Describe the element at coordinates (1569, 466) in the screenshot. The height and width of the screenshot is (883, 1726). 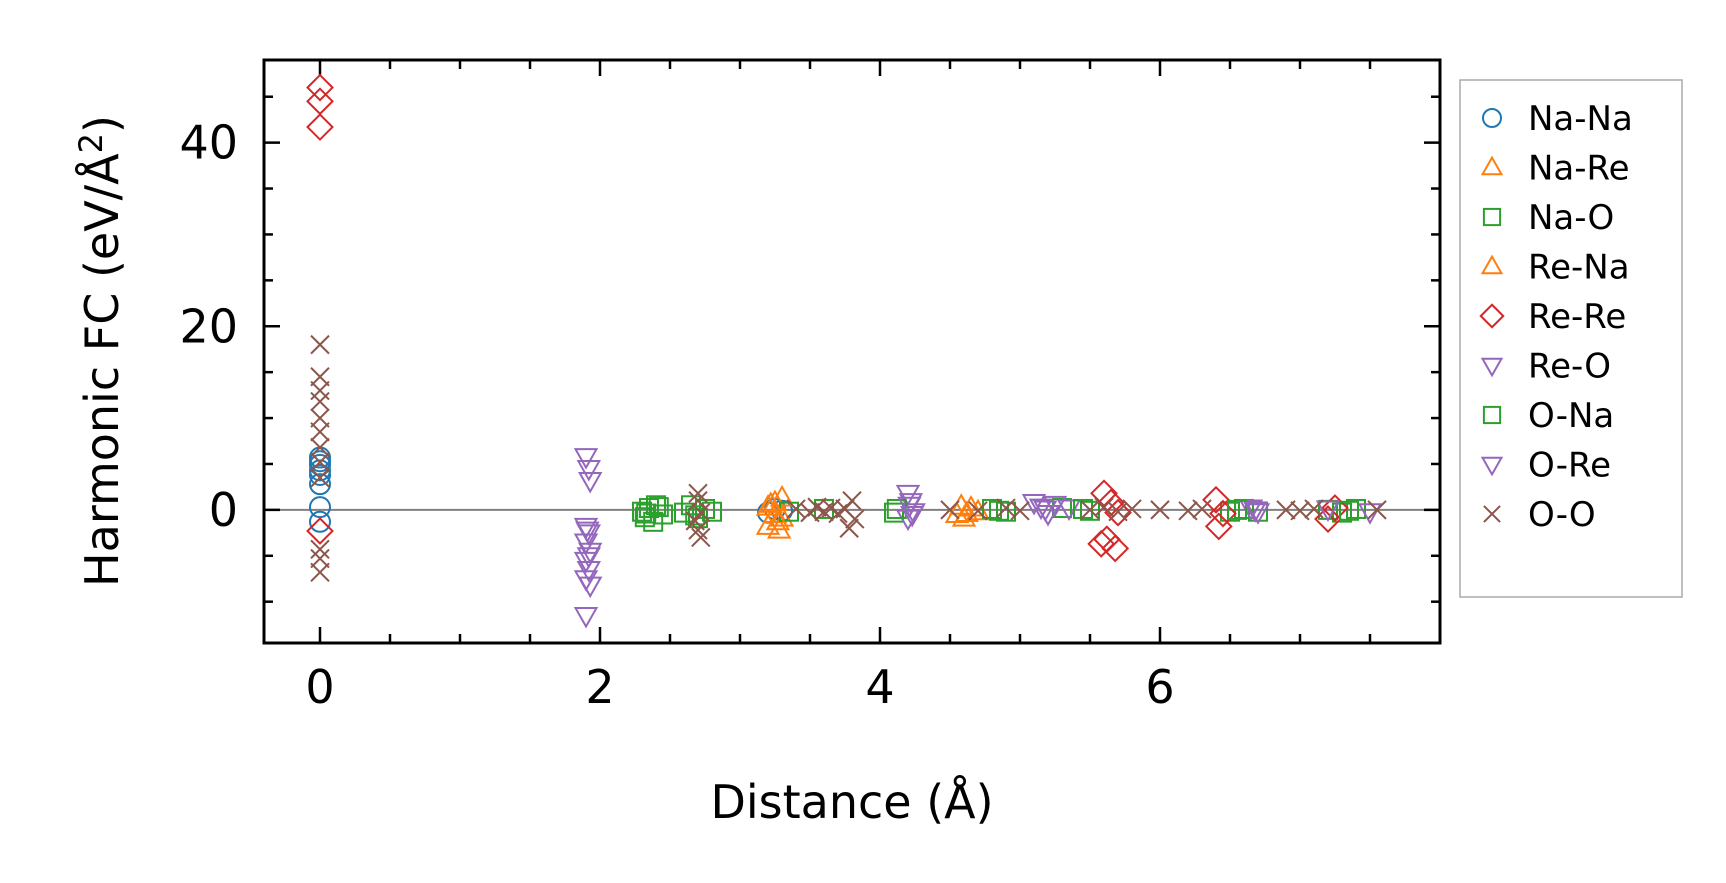
I see `legend-label-o-re: O-Re` at that location.